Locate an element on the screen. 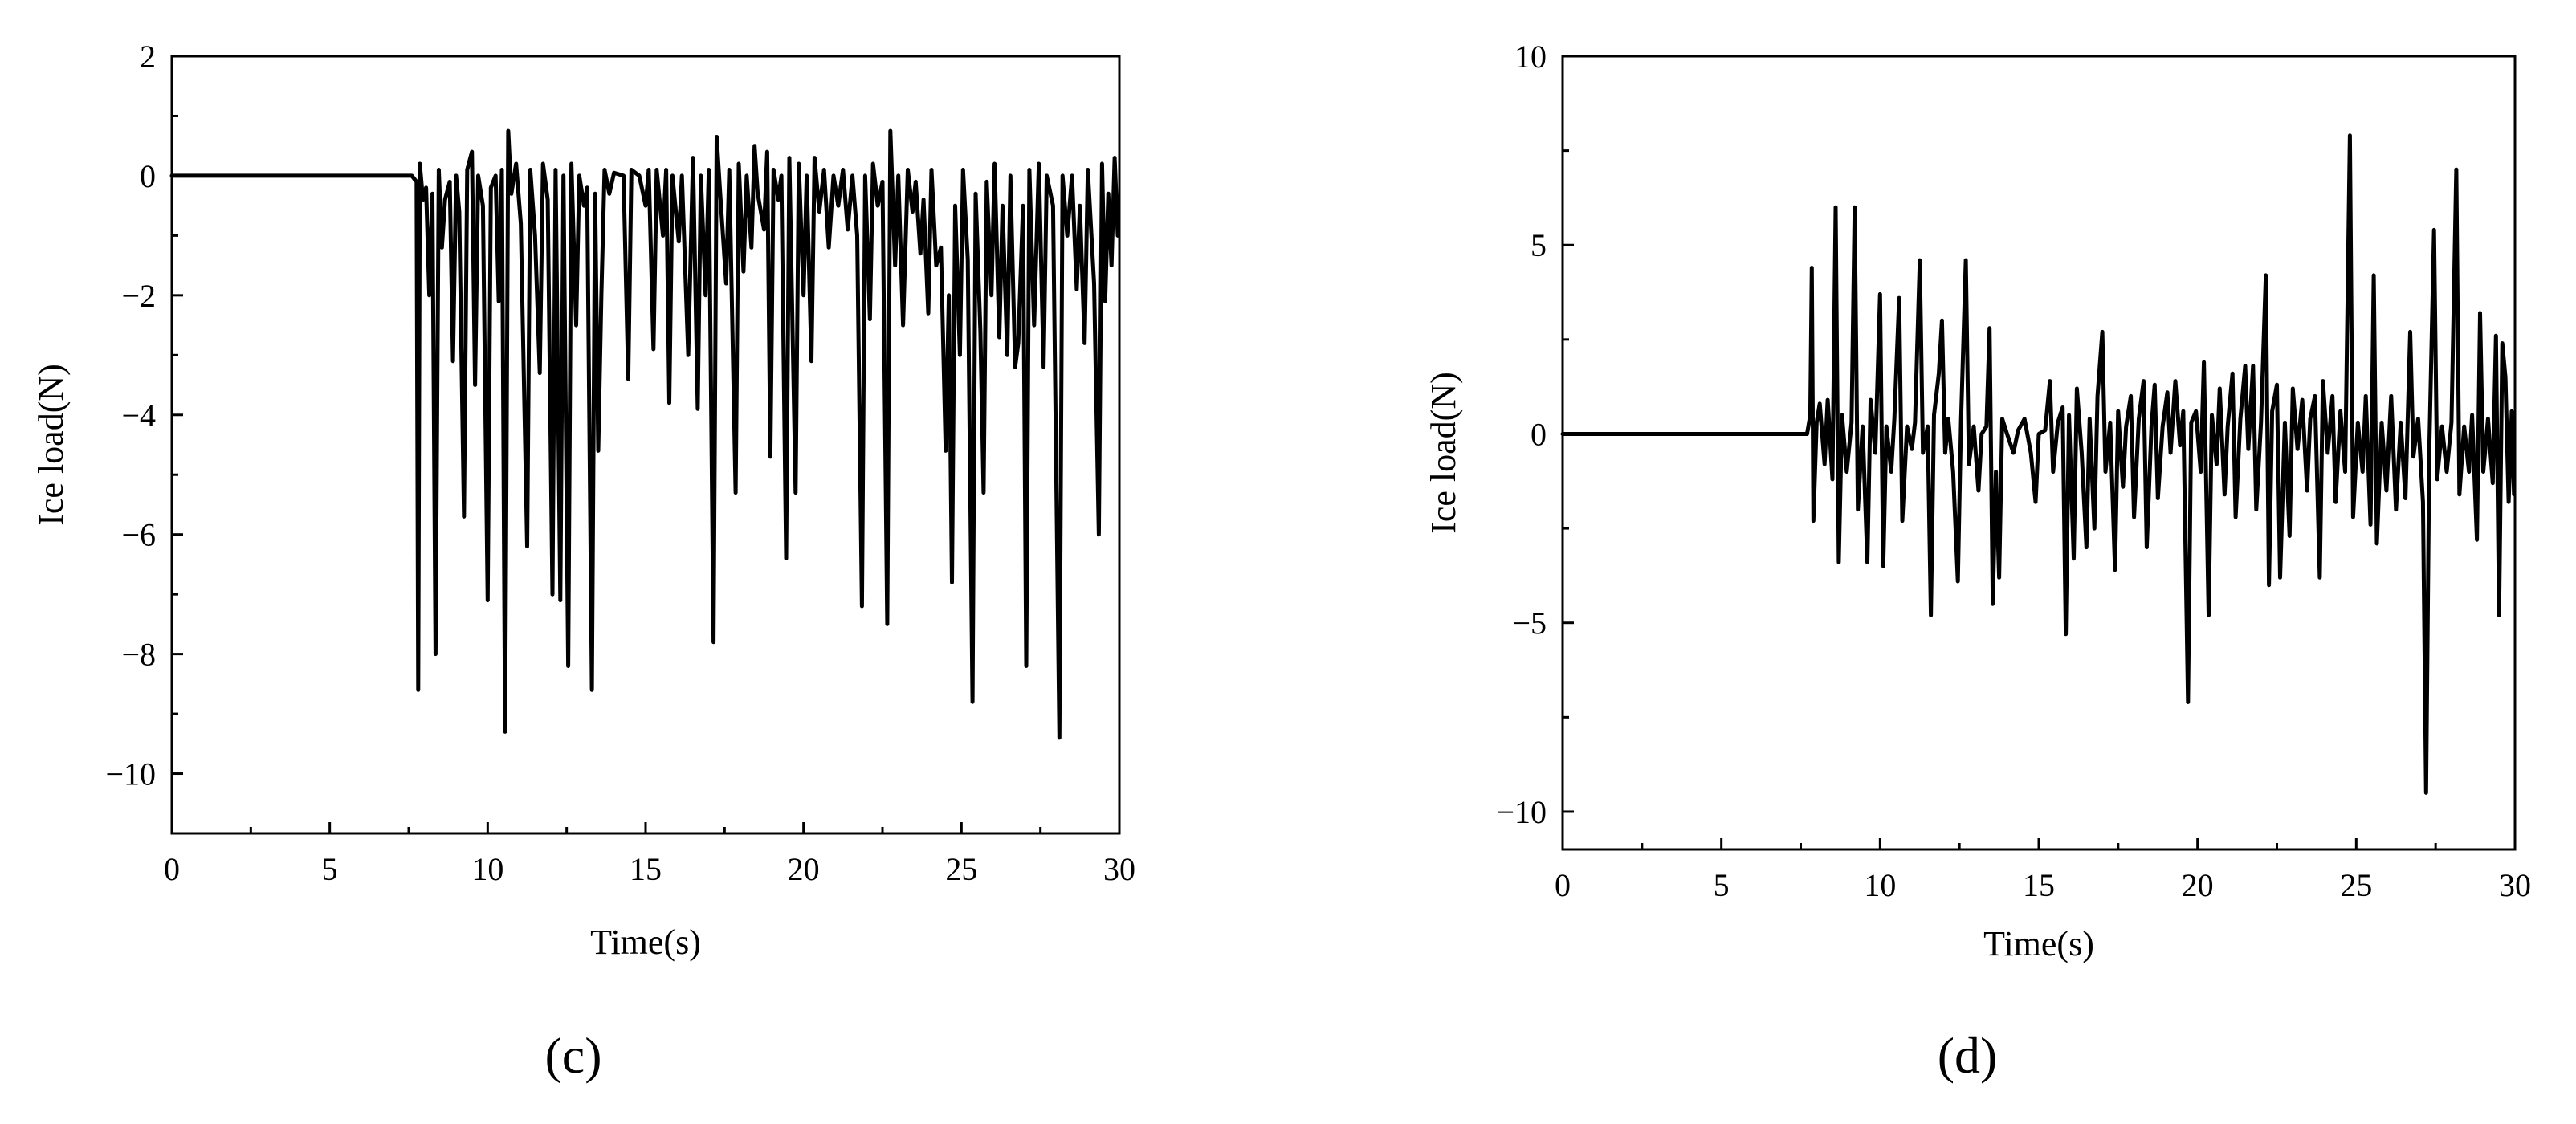 This screenshot has height=1124, width=2576. y-tick-label: 2 is located at coordinates (148, 57).